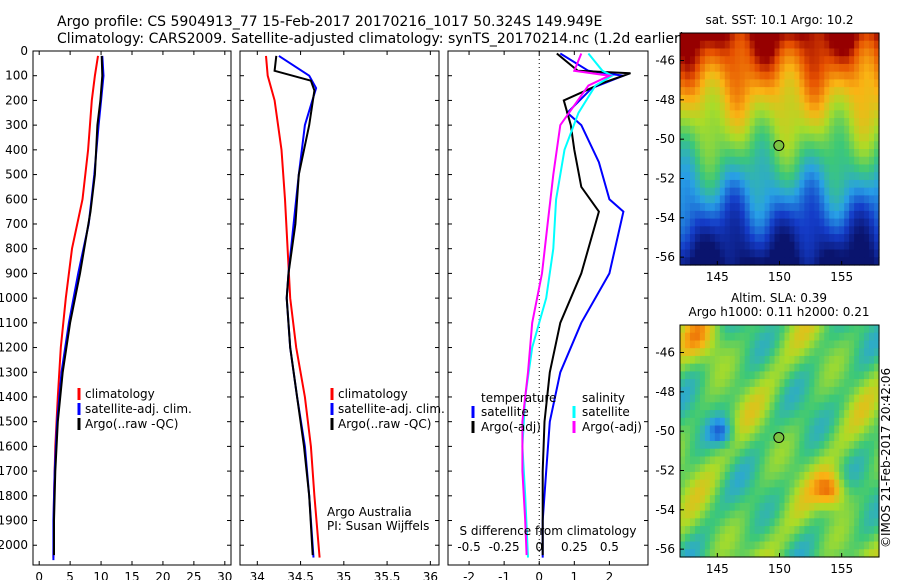 The image size is (900, 580). What do you see at coordinates (841, 277) in the screenshot?
I see `x-tick-label: 155` at bounding box center [841, 277].